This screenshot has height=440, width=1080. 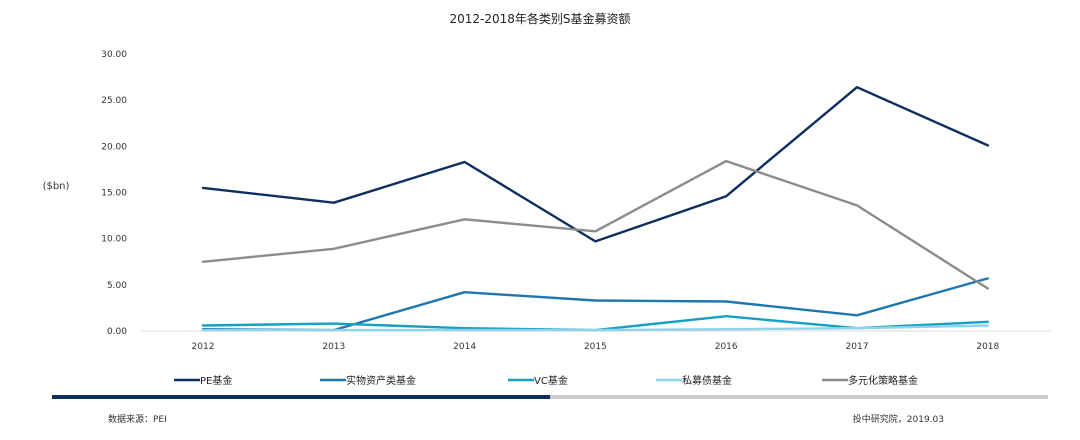 I want to click on y-tick-label: 5.00, so click(x=117, y=286).